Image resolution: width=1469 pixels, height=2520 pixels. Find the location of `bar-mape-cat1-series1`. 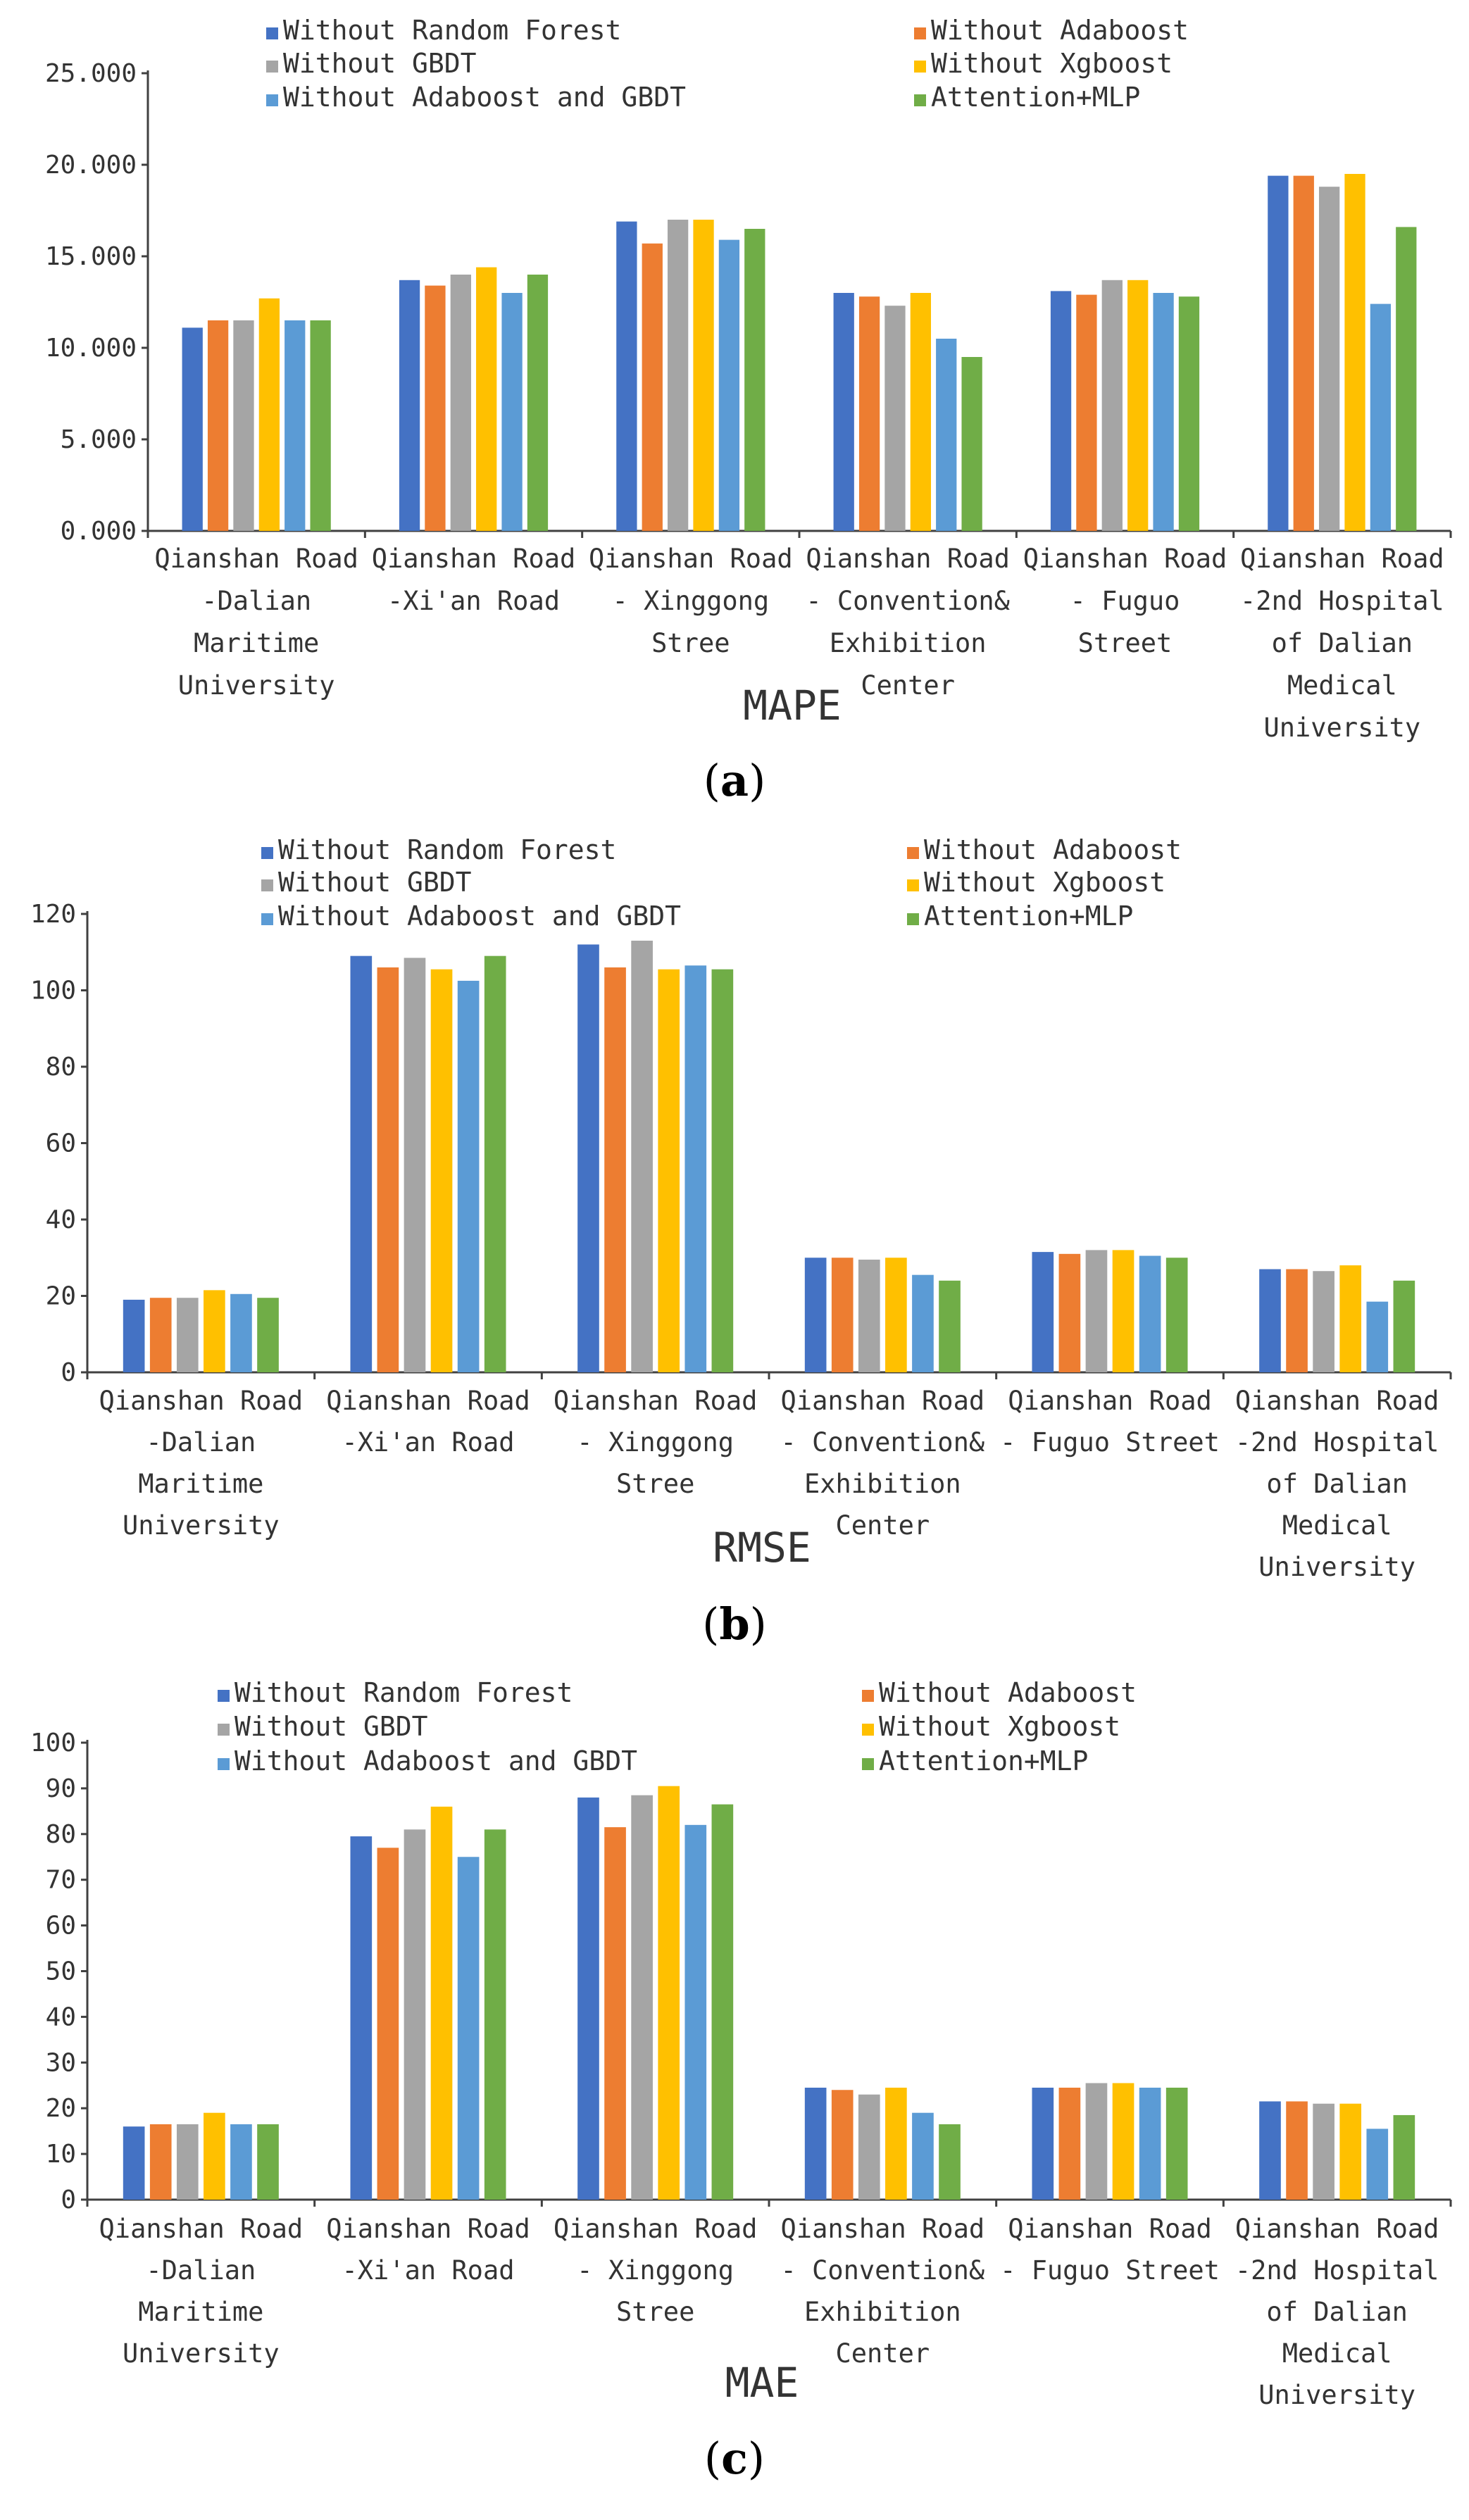

bar-mape-cat1-series1 is located at coordinates (192, 429).